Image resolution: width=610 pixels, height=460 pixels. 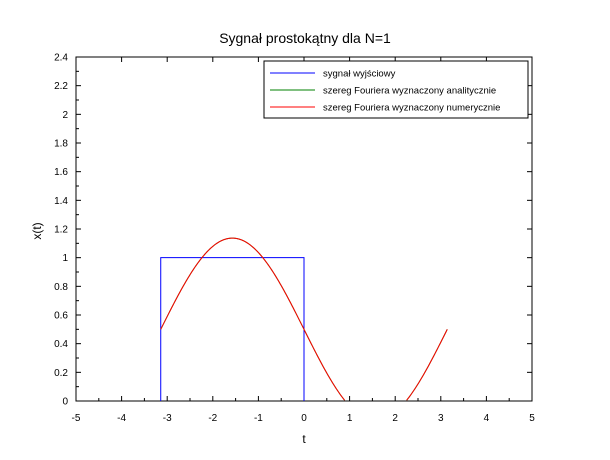 What do you see at coordinates (61, 344) in the screenshot?
I see `y-tick-label: 0.4` at bounding box center [61, 344].